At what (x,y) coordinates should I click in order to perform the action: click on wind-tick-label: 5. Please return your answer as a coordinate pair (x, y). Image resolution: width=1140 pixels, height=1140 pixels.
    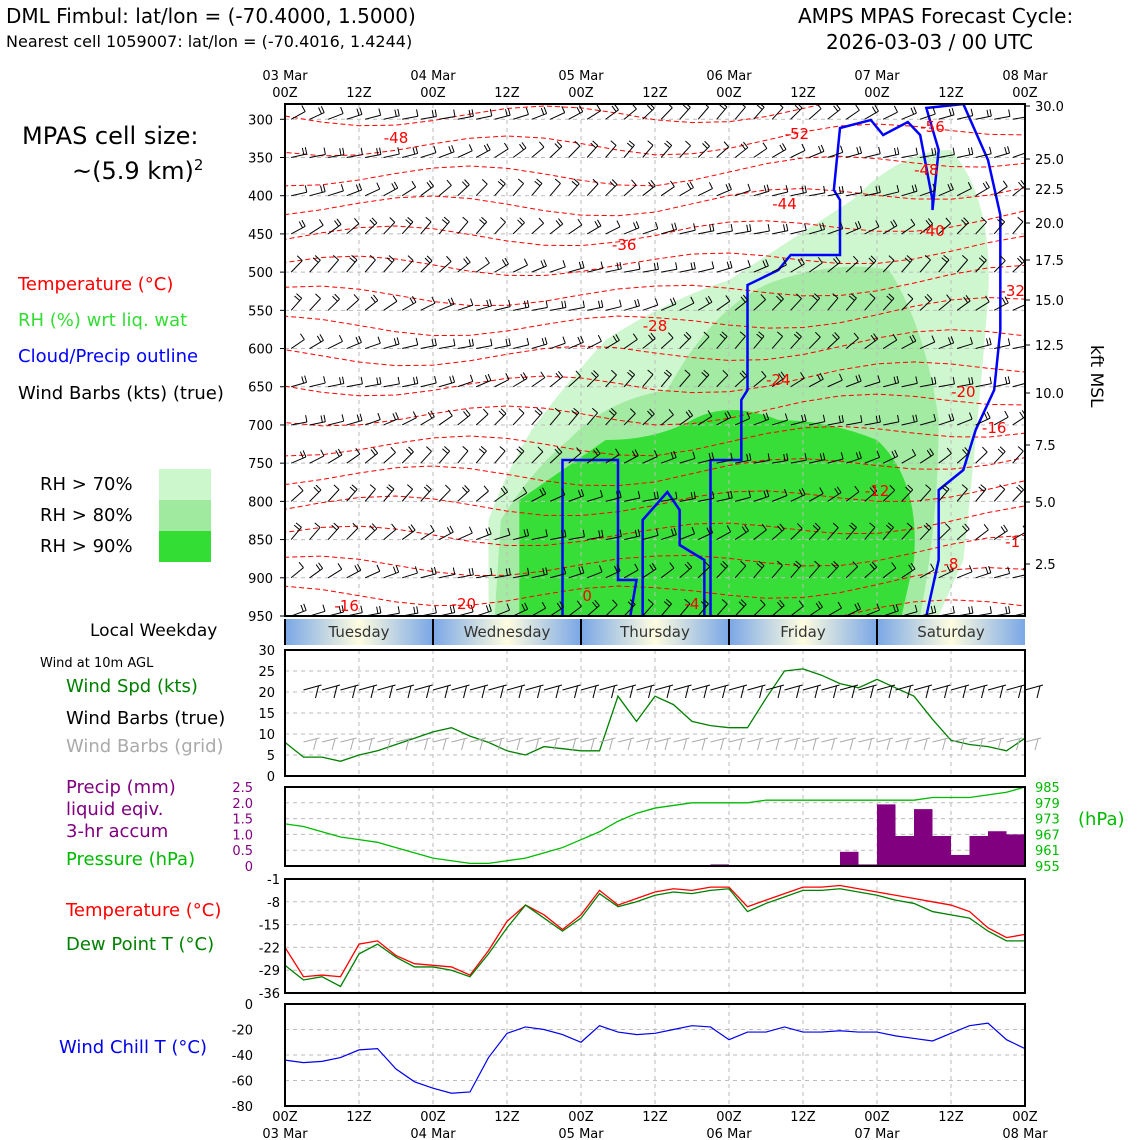
    Looking at the image, I should click on (271, 756).